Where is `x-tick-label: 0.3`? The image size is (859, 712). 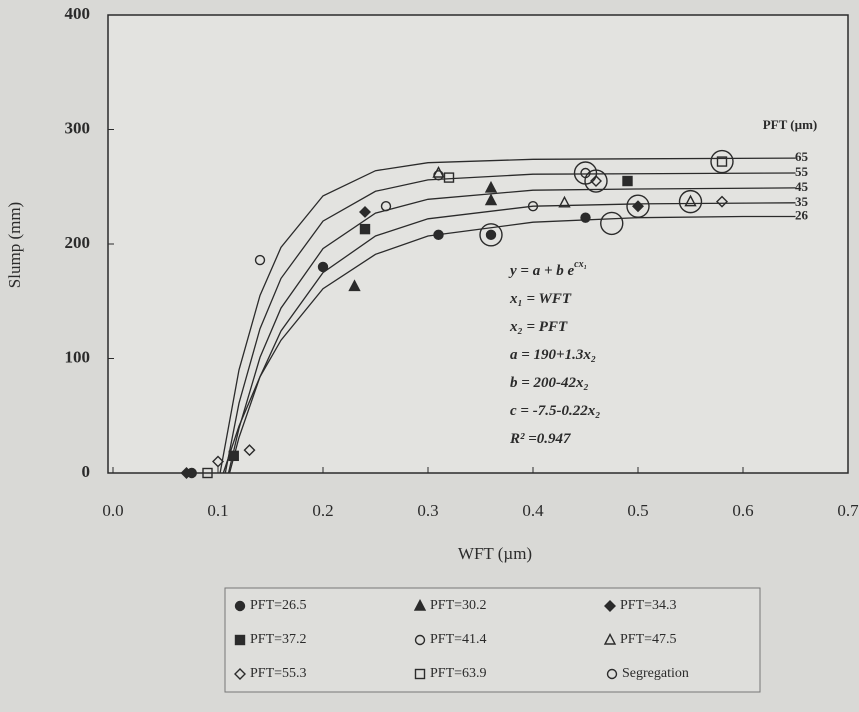 x-tick-label: 0.3 is located at coordinates (427, 510).